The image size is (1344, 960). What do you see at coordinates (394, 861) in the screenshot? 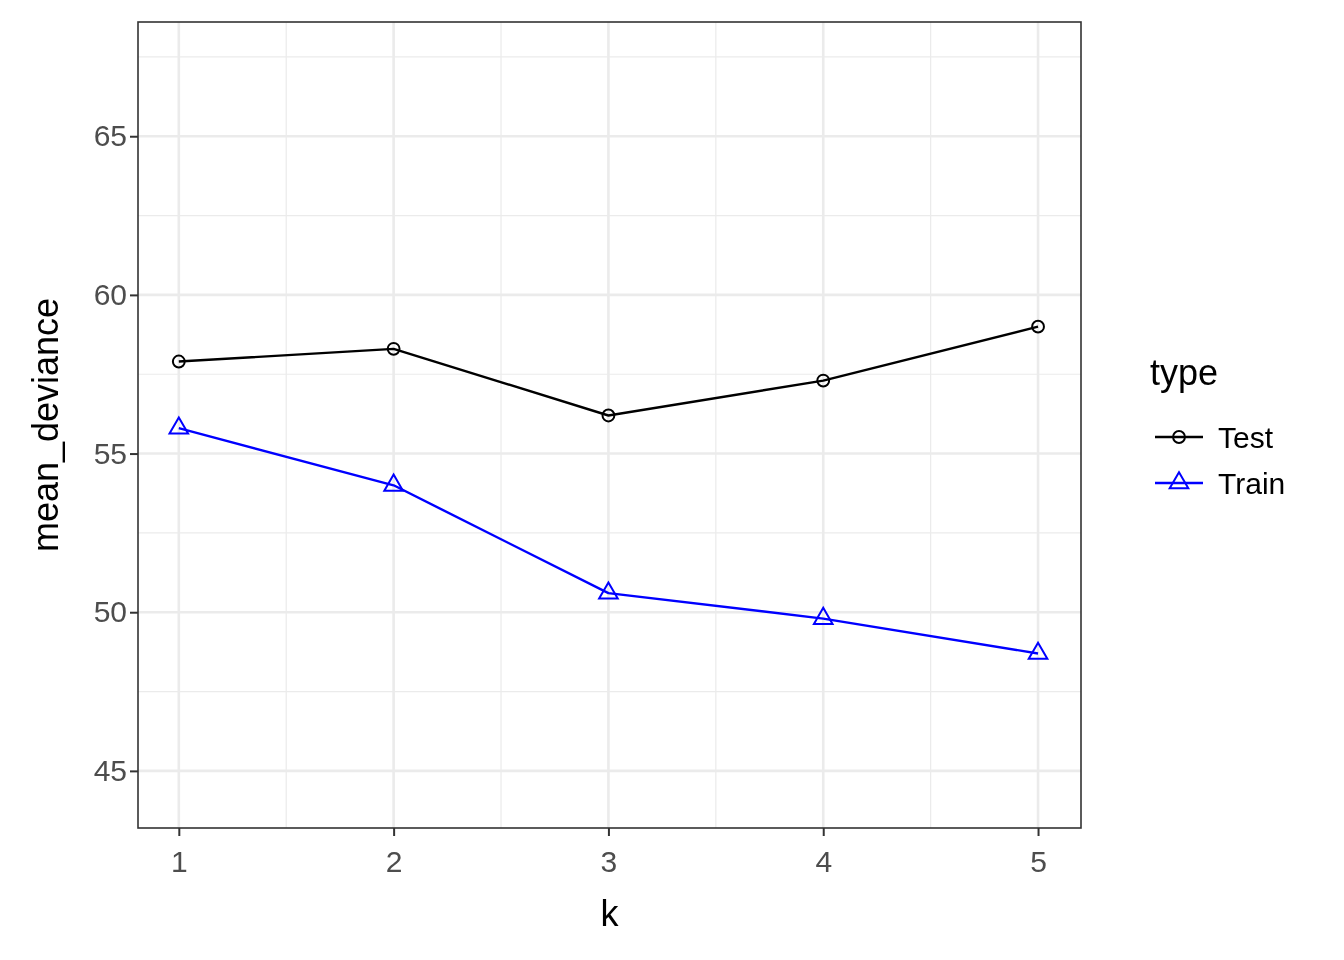
I see `x-tick-label: 2` at bounding box center [394, 861].